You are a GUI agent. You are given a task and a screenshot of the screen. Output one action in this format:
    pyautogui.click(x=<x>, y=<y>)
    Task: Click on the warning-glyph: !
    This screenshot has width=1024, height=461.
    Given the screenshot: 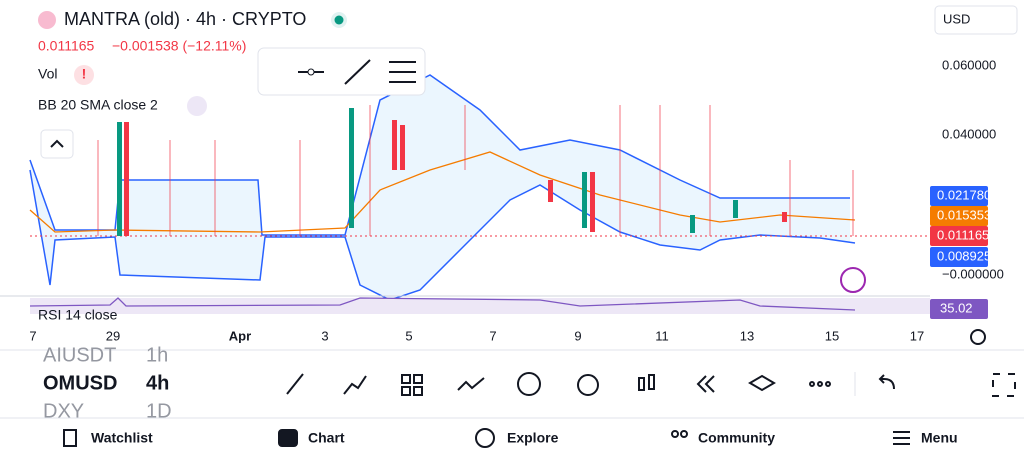 What is the action you would take?
    pyautogui.click(x=84, y=74)
    